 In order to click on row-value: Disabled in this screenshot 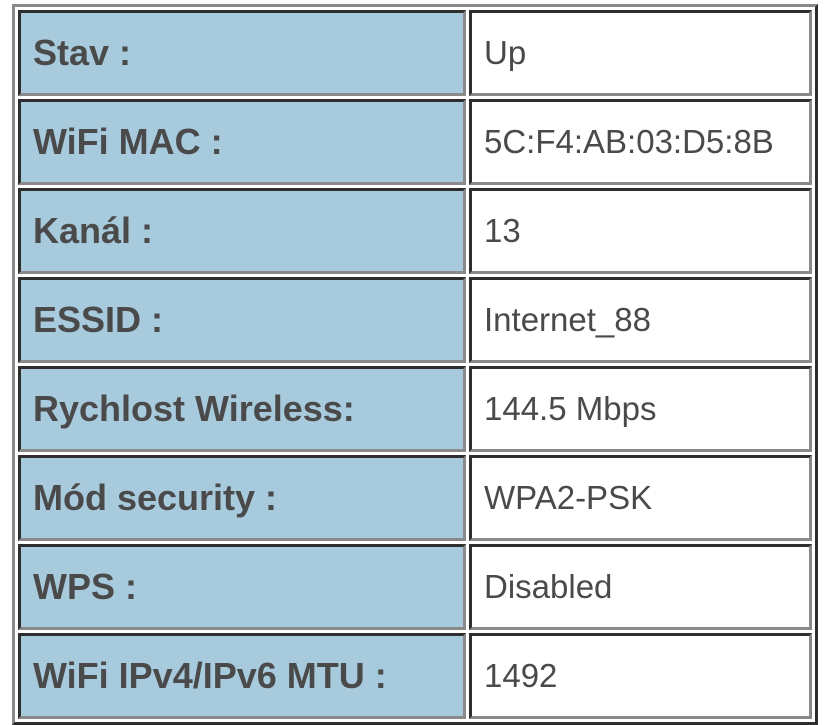, I will do `click(640, 587)`.